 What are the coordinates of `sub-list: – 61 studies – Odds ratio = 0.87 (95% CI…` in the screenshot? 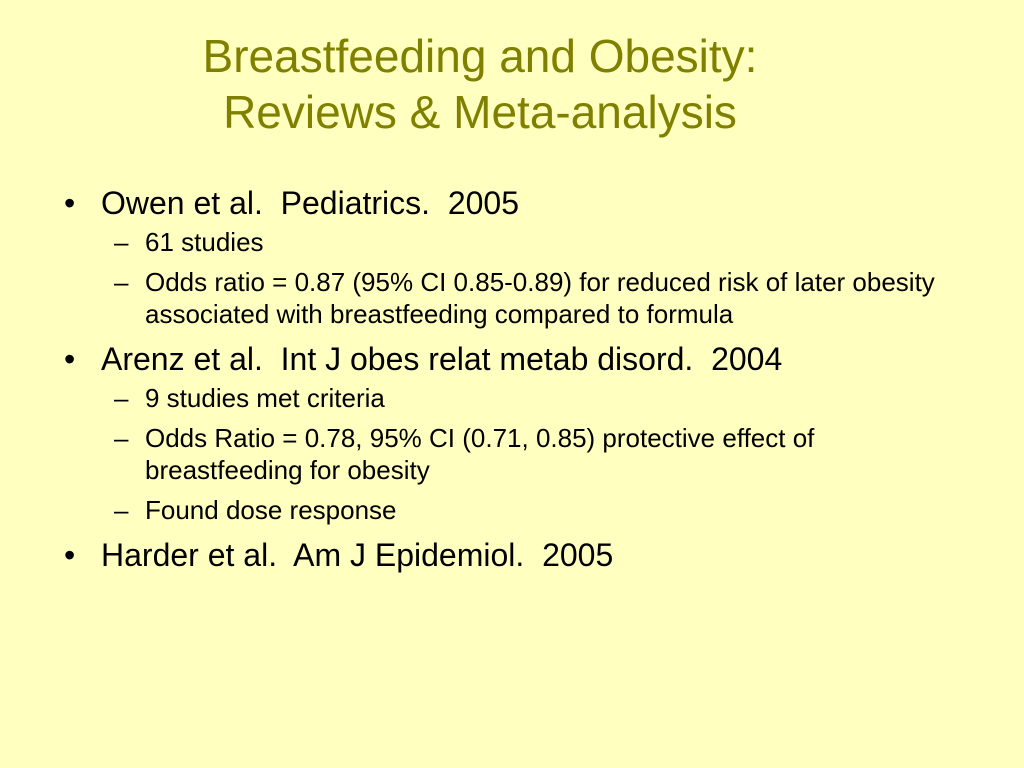 It's located at (532, 278).